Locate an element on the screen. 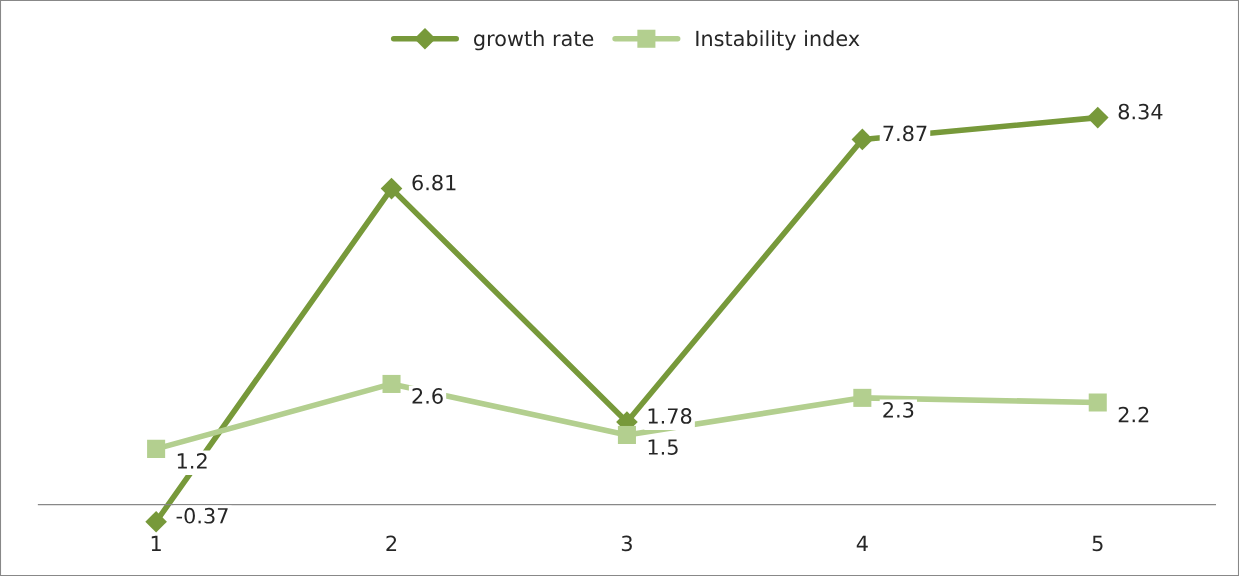  x-tick-label: 4 is located at coordinates (862, 543).